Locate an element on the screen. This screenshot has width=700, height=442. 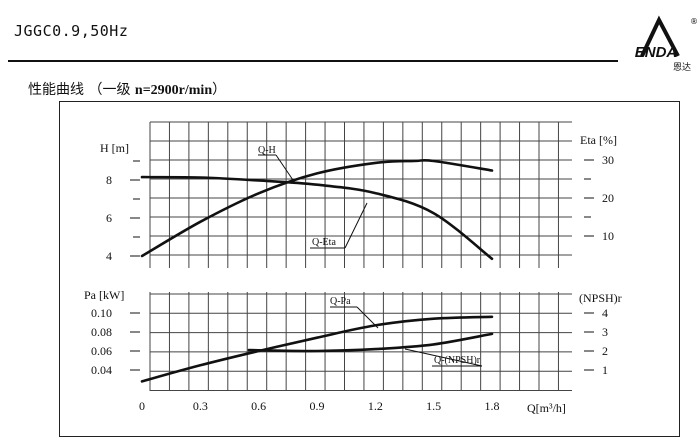
subtitle-end: ） is located at coordinates (219, 90).